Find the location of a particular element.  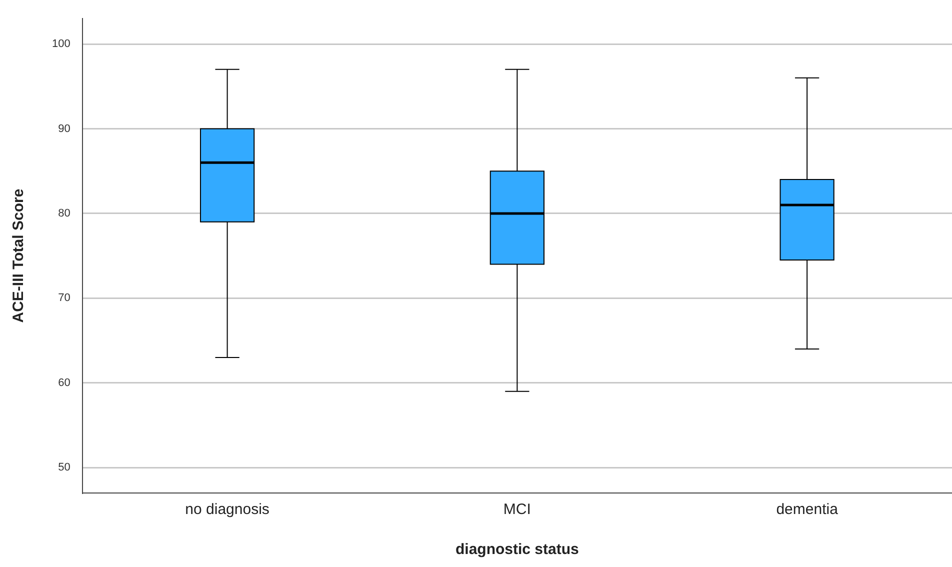

x-tick-label: no diagnosis is located at coordinates (227, 509).